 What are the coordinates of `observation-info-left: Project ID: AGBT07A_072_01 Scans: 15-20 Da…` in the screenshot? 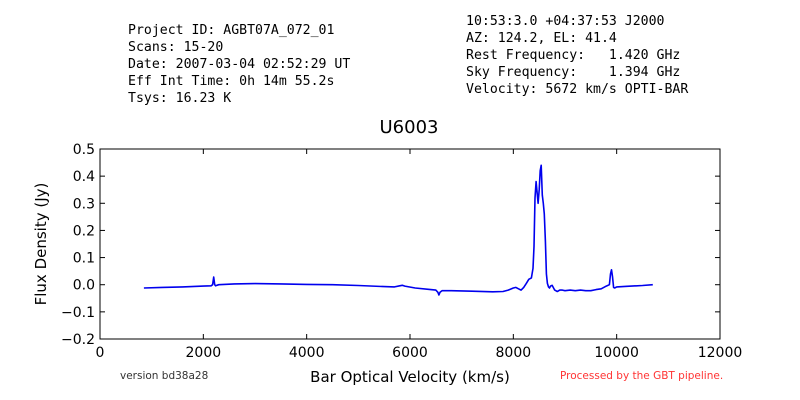 It's located at (239, 64).